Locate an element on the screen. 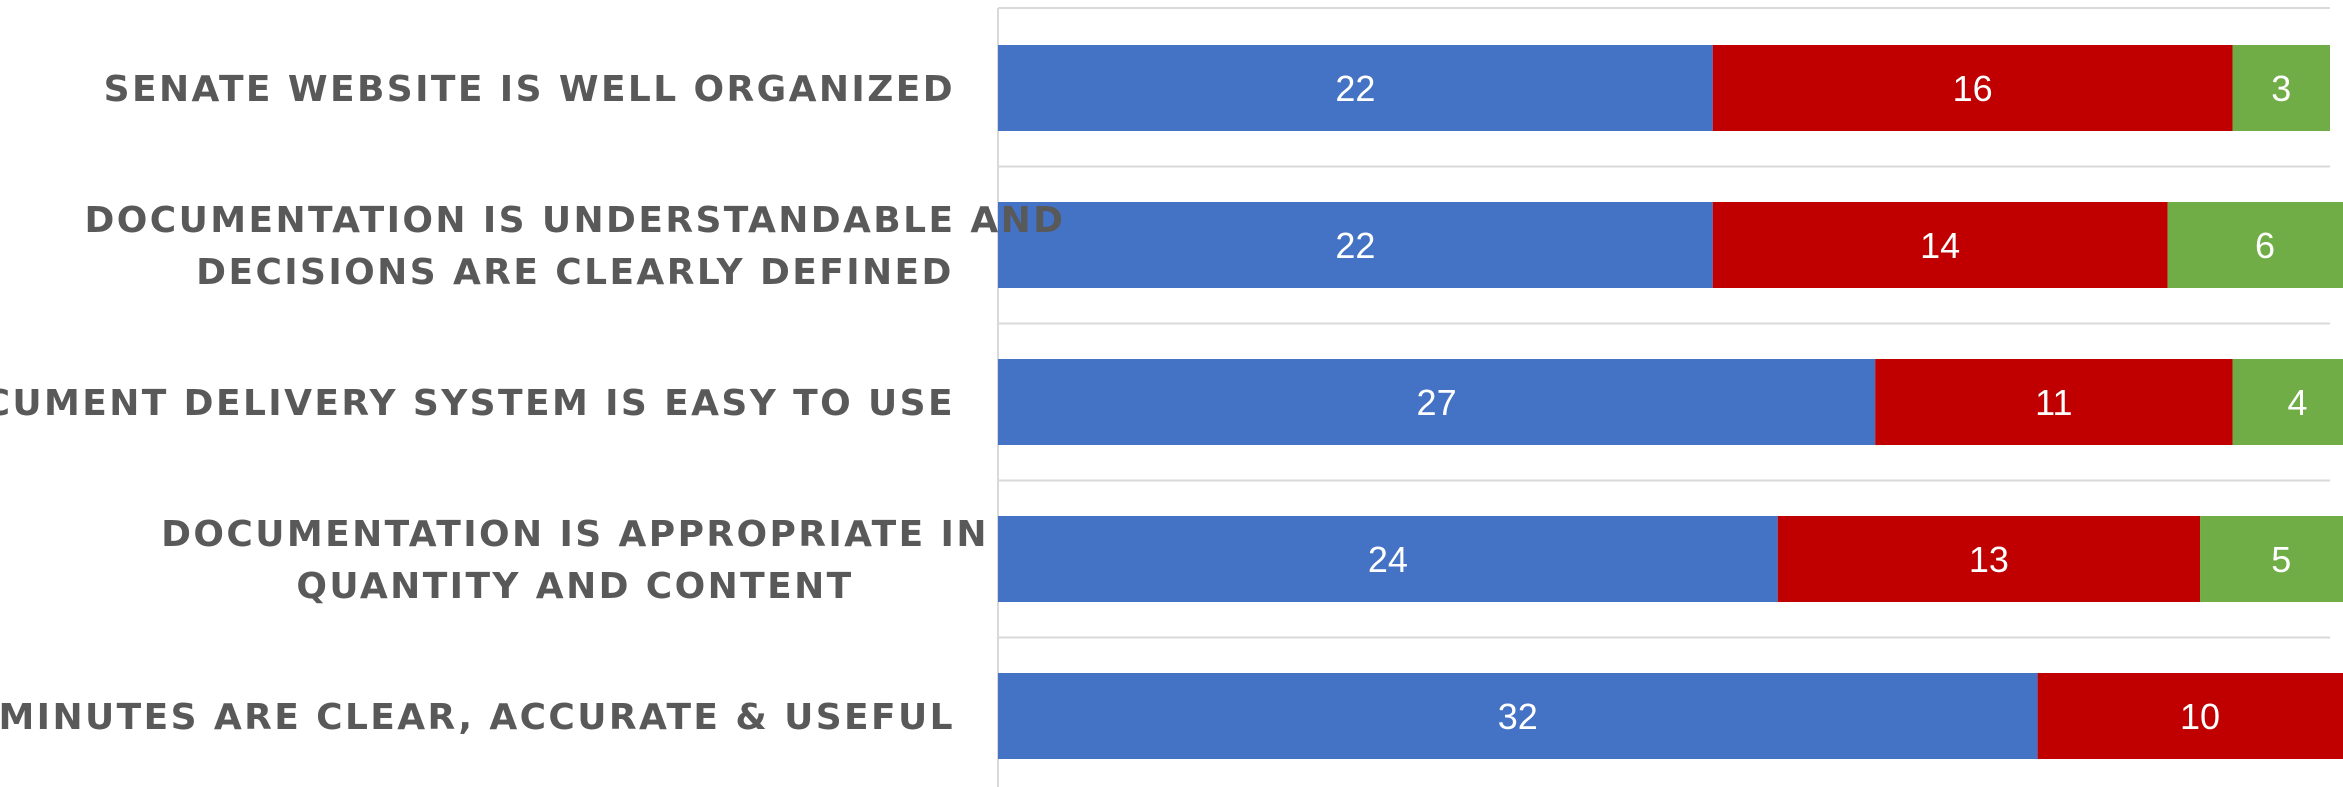  category-label: DOCUMENT DELIVERY SYSTEM IS EASY TO USE is located at coordinates (477, 403).